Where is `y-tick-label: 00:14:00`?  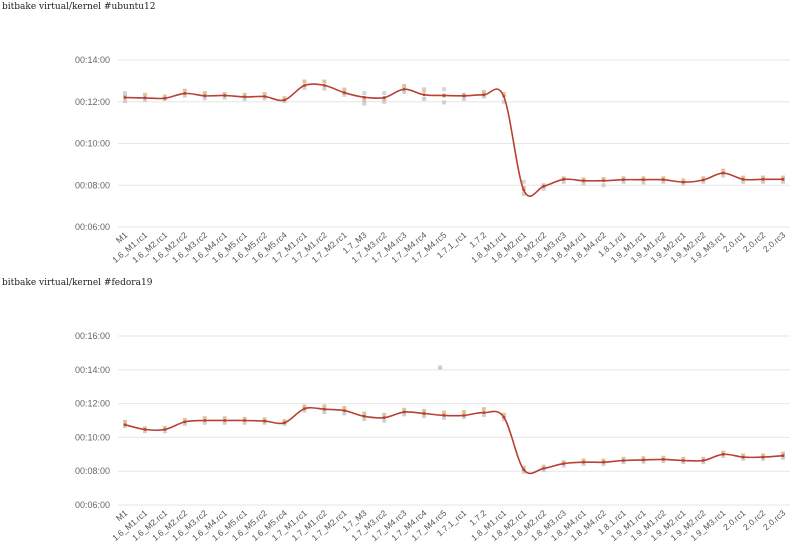 y-tick-label: 00:14:00 is located at coordinates (92, 370).